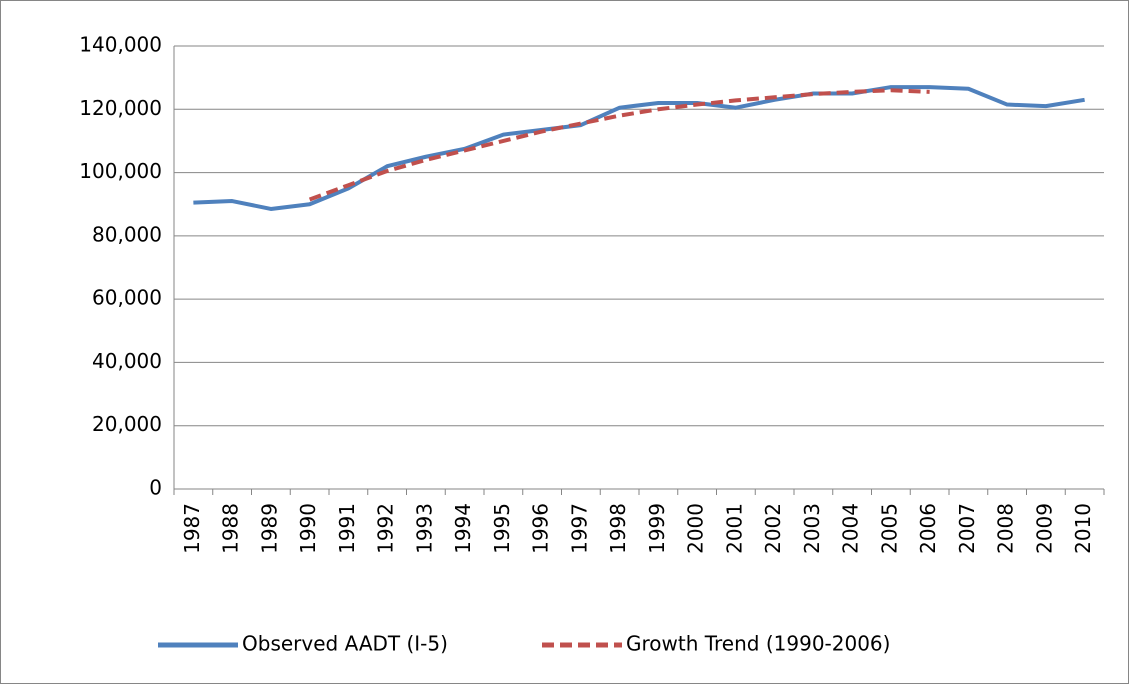 The image size is (1129, 684). Describe the element at coordinates (928, 528) in the screenshot. I see `x-tick-label: 2006` at that location.